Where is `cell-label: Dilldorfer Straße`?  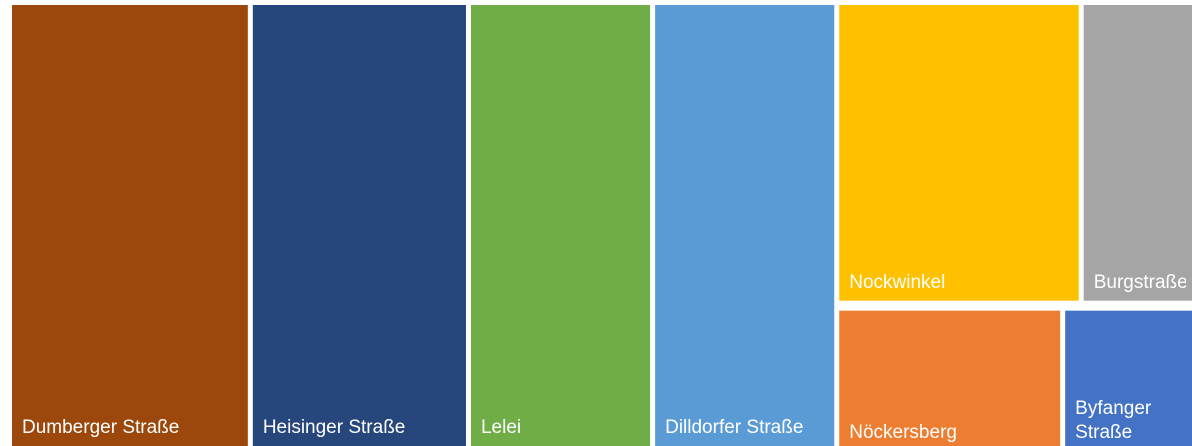 cell-label: Dilldorfer Straße is located at coordinates (734, 427).